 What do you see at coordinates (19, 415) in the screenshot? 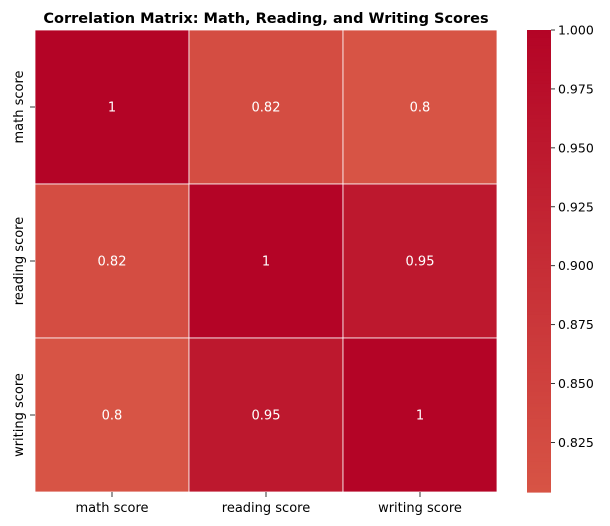
I see `row-label: writing score` at bounding box center [19, 415].